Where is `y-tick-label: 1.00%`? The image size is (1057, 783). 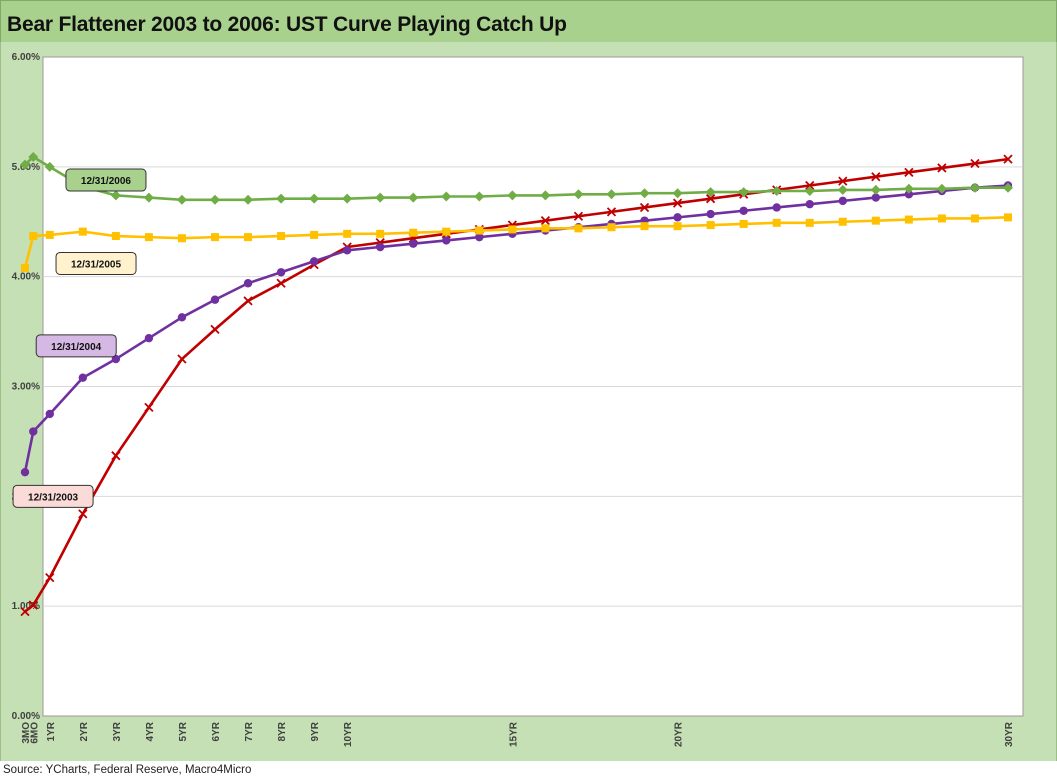 y-tick-label: 1.00% is located at coordinates (26, 606).